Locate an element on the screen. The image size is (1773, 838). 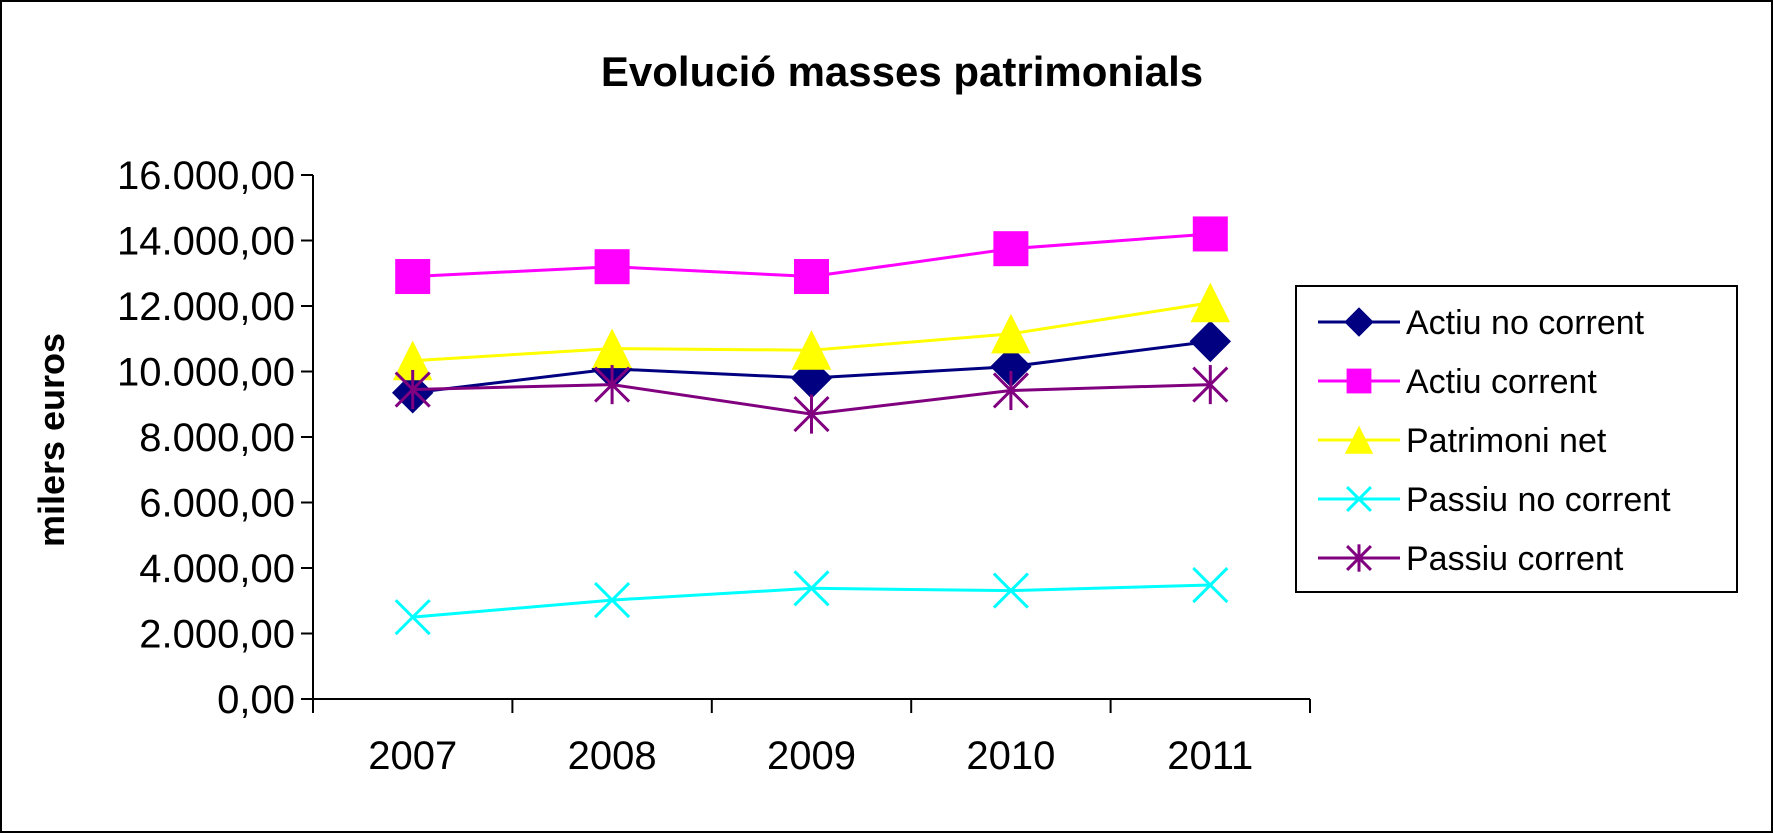
y-tick-label: 16.000,00 is located at coordinates (206, 176).